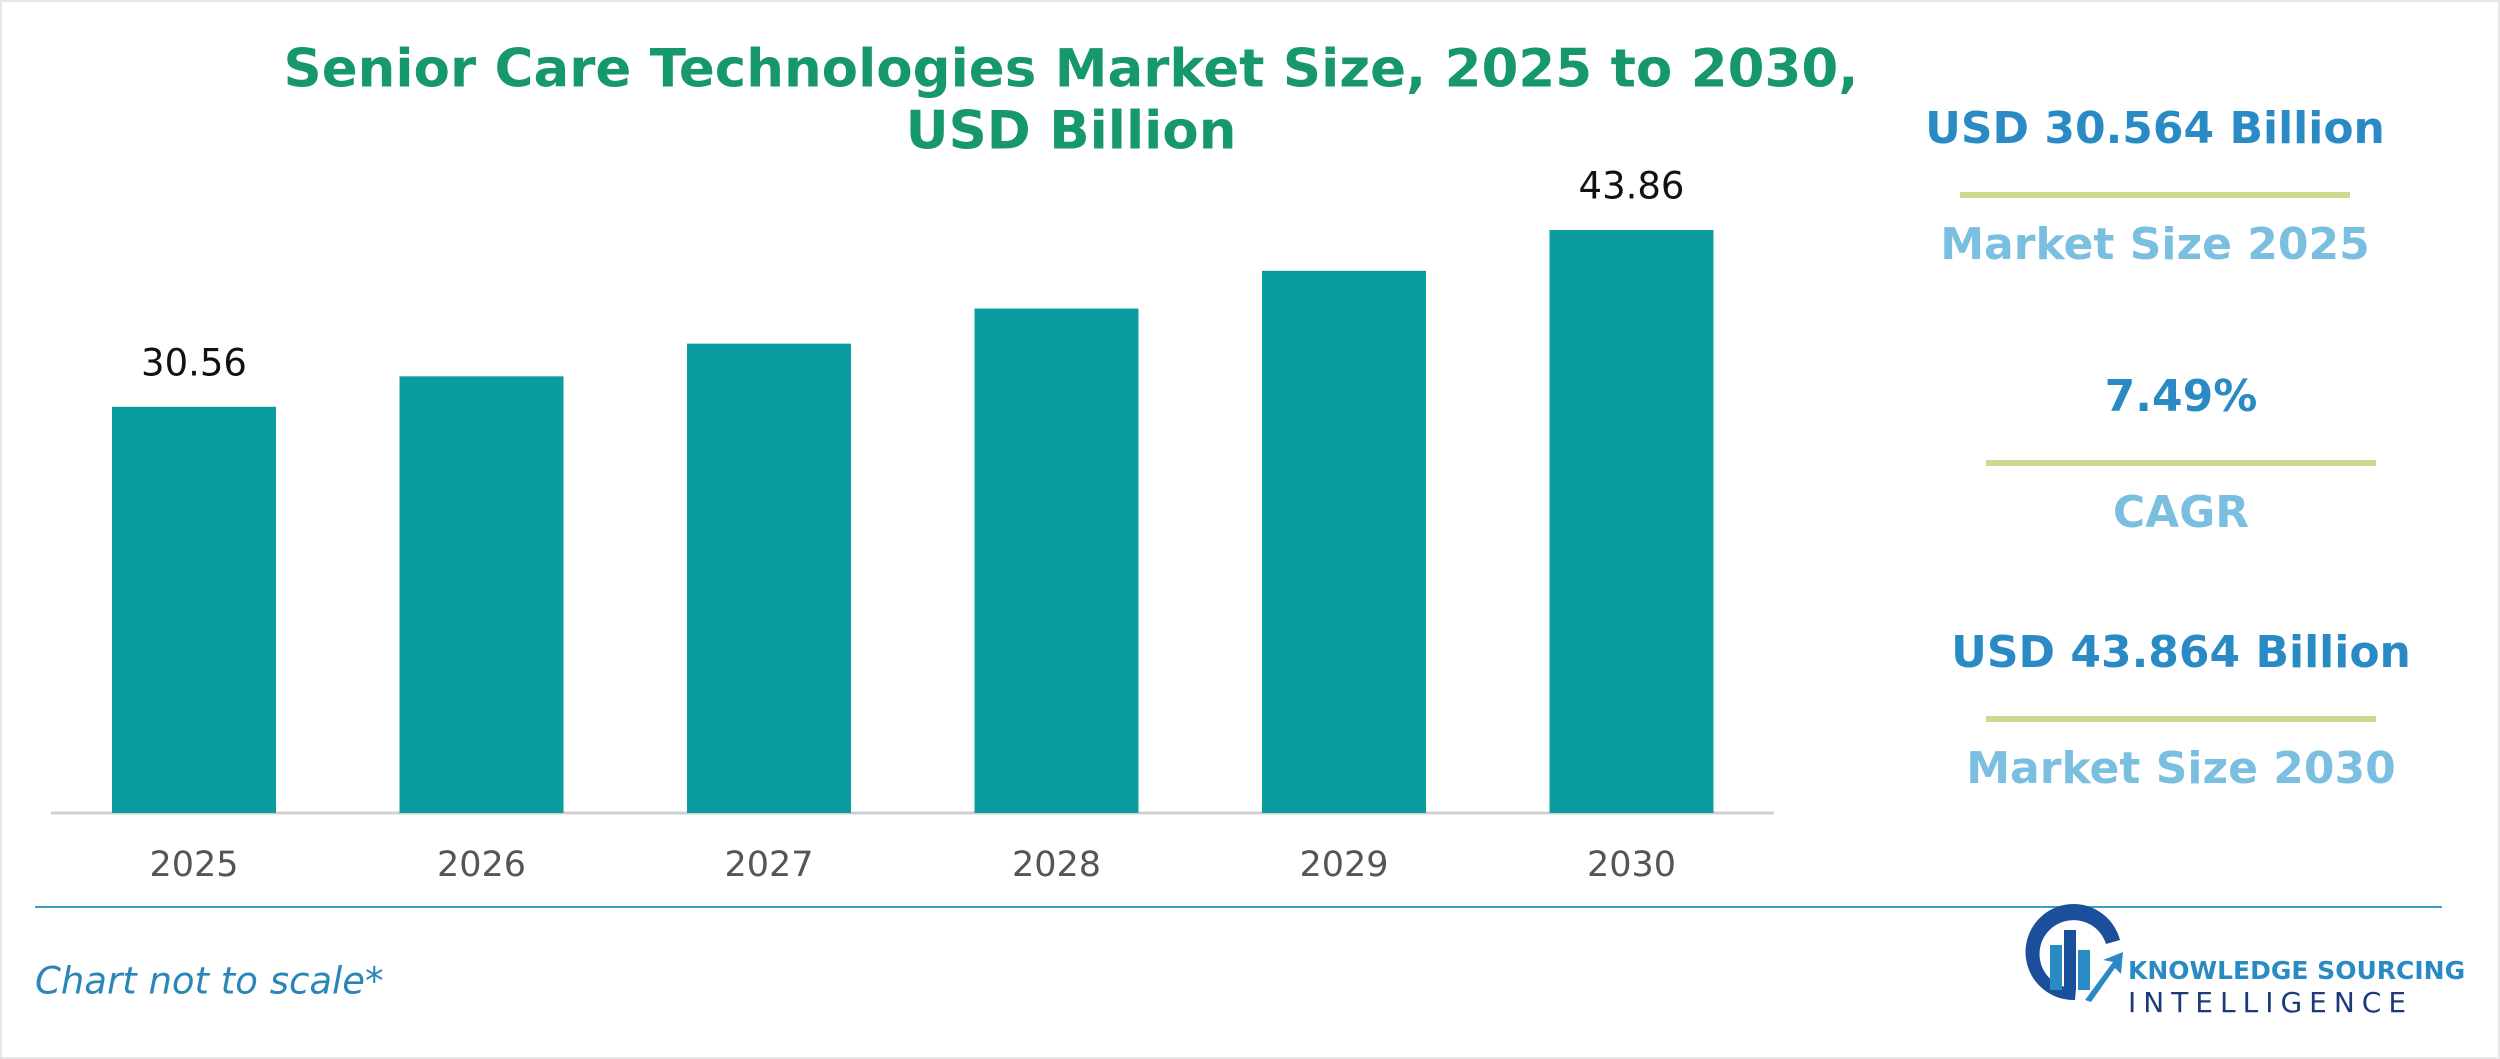 Image resolution: width=2500 pixels, height=1059 pixels. What do you see at coordinates (2181, 396) in the screenshot?
I see `summary-value: 7.49%` at bounding box center [2181, 396].